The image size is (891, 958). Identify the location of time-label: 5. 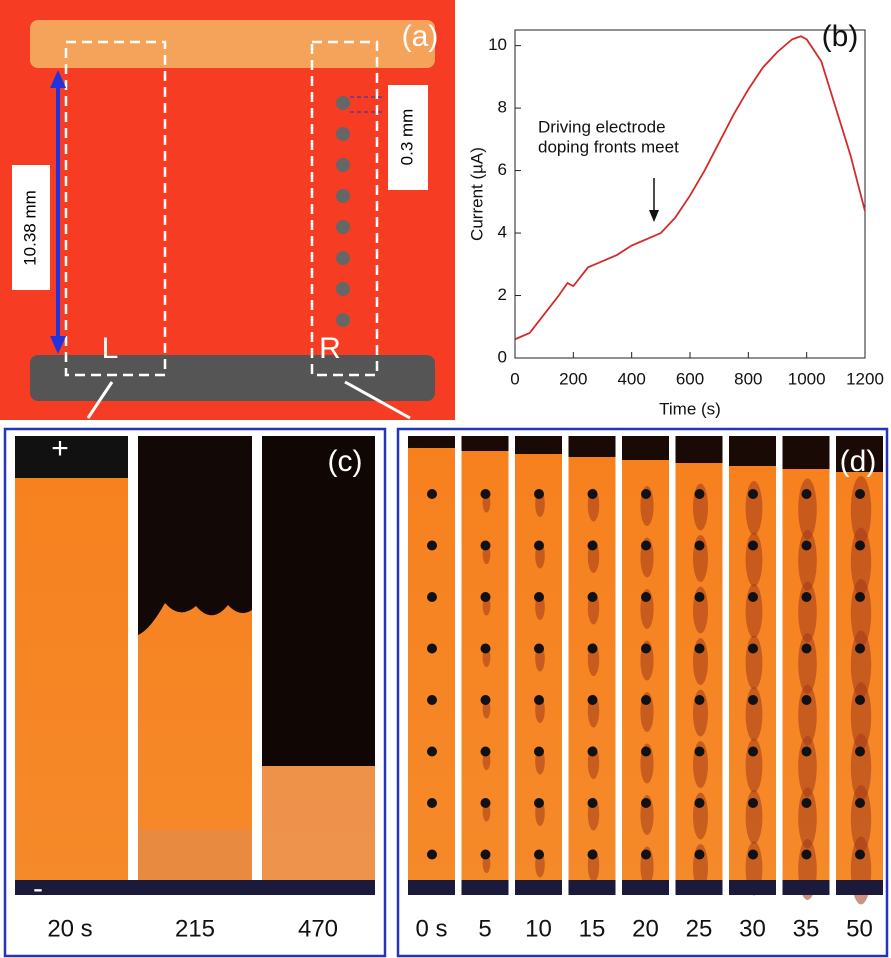
(484, 928).